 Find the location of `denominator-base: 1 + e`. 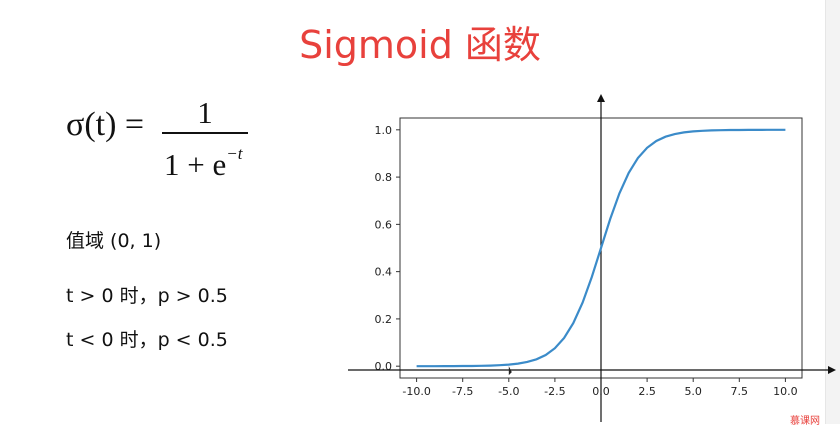

denominator-base: 1 + e is located at coordinates (195, 164).